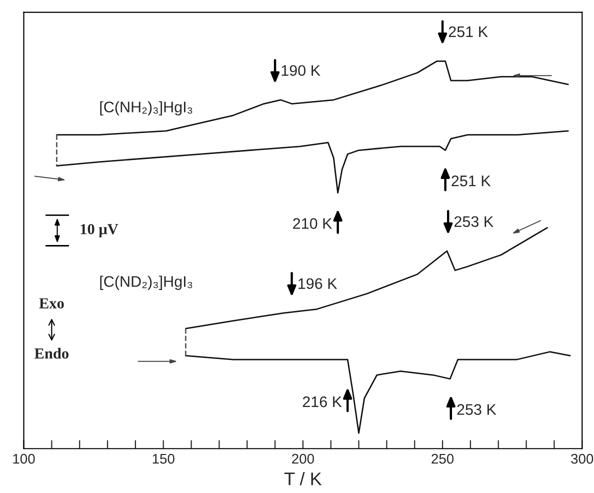 Image resolution: width=594 pixels, height=493 pixels. I want to click on x-tick-label: 100, so click(24, 459).